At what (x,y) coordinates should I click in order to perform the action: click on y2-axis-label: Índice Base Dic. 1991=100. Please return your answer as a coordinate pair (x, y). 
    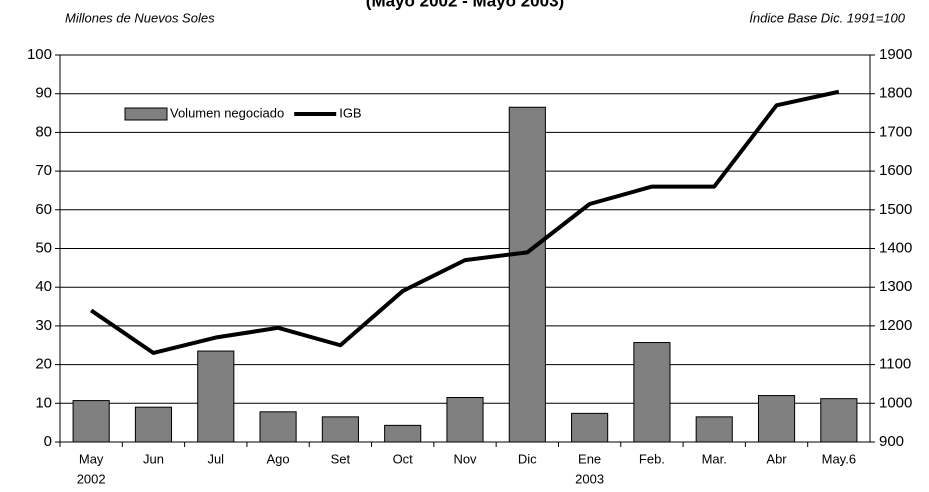
    Looking at the image, I should click on (827, 17).